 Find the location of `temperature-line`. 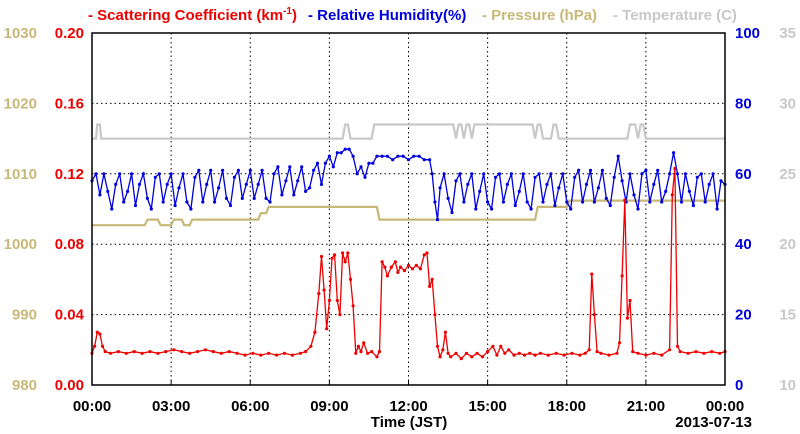

temperature-line is located at coordinates (408, 131).